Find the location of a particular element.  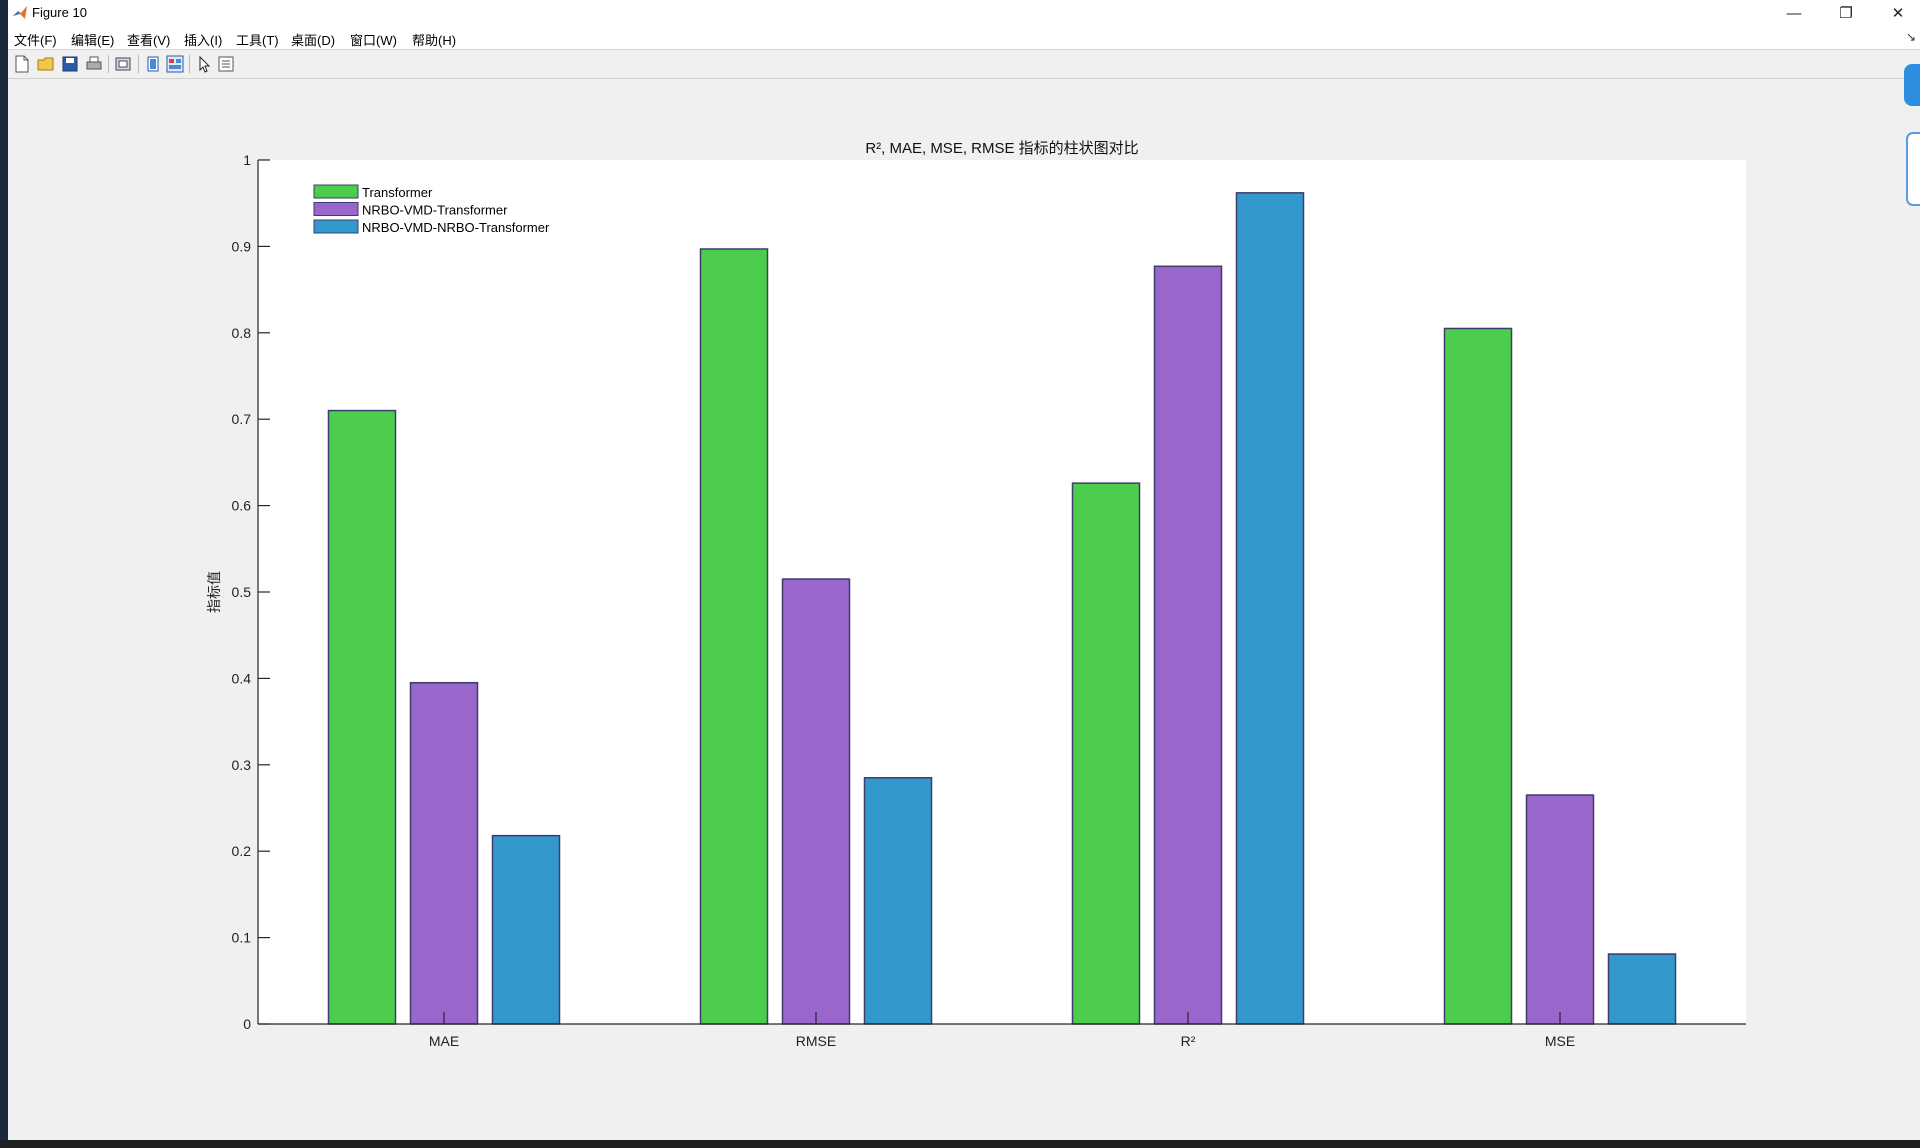

restore-button: ❐ is located at coordinates (1846, 13).